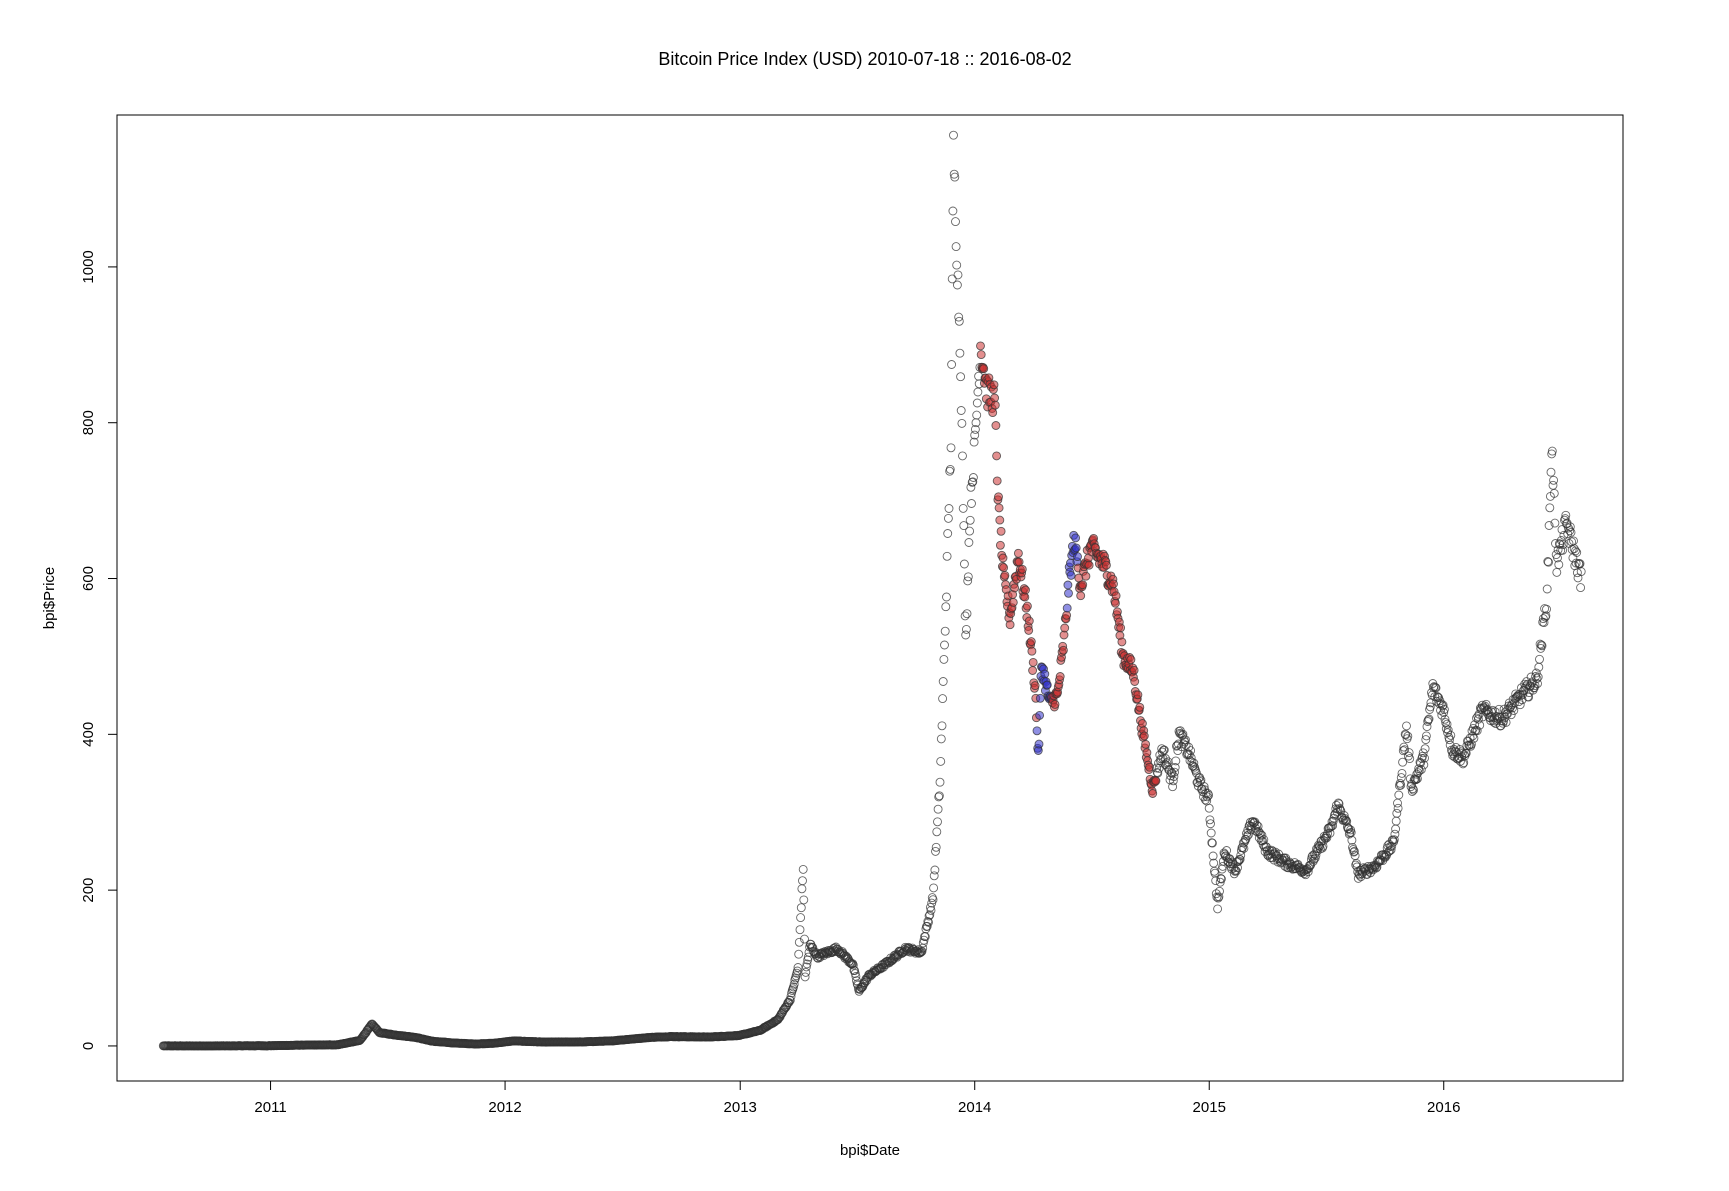  What do you see at coordinates (504, 1107) in the screenshot?
I see `x-tick-label: 2012` at bounding box center [504, 1107].